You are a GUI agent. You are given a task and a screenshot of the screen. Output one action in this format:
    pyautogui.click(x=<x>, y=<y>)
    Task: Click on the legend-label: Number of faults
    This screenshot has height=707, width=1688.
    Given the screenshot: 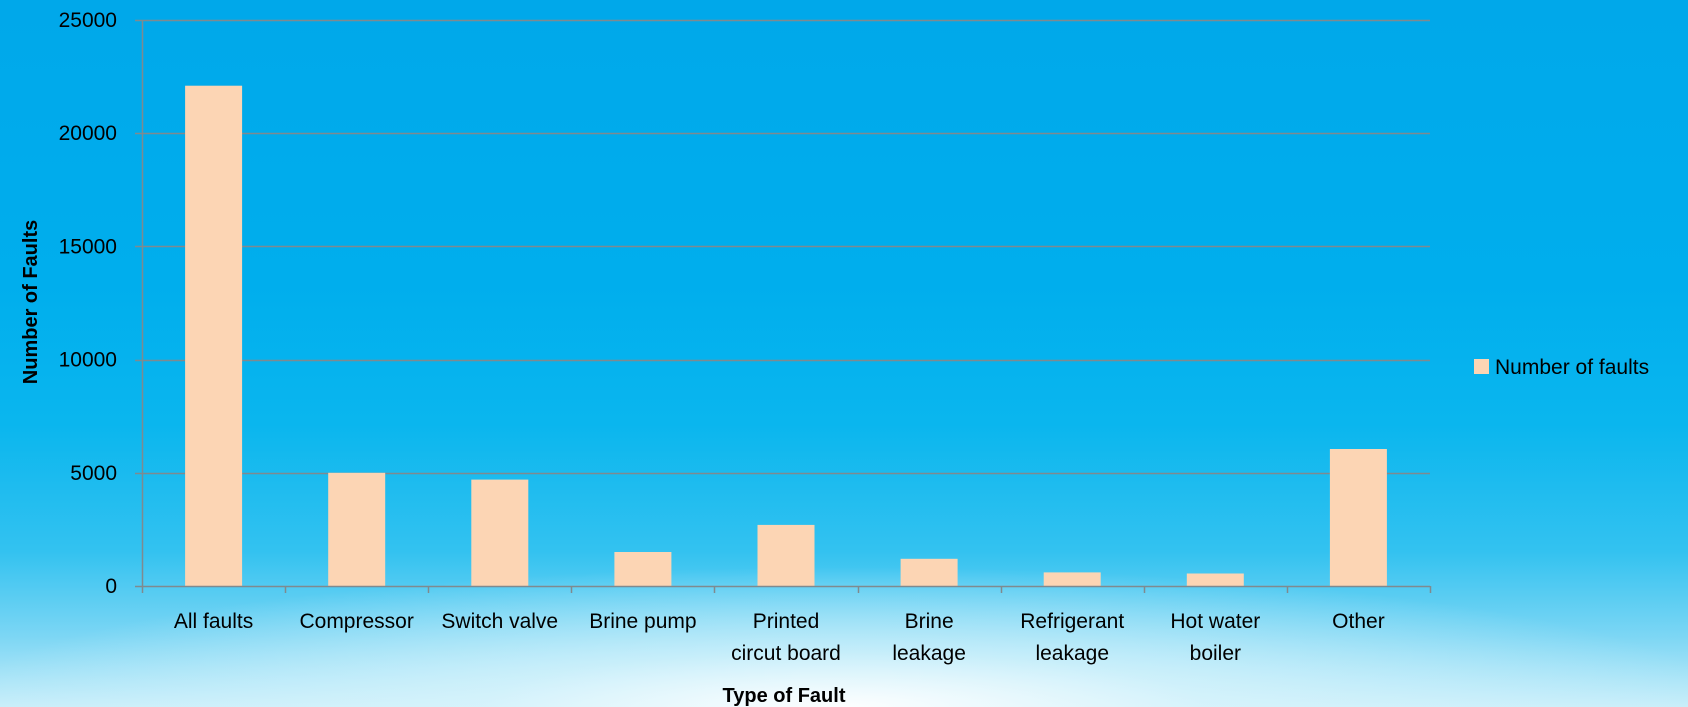 What is the action you would take?
    pyautogui.click(x=1572, y=367)
    